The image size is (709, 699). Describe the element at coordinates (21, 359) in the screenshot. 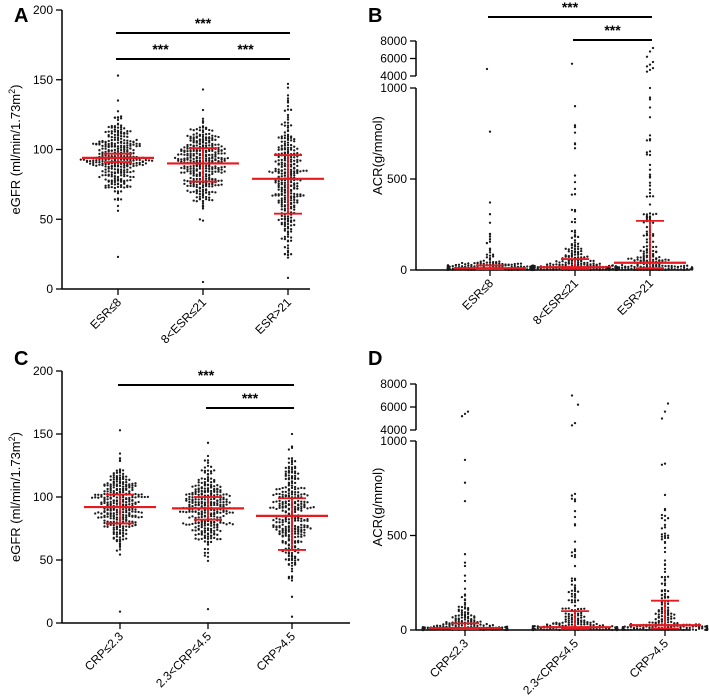

I see `panel-letter: C` at that location.